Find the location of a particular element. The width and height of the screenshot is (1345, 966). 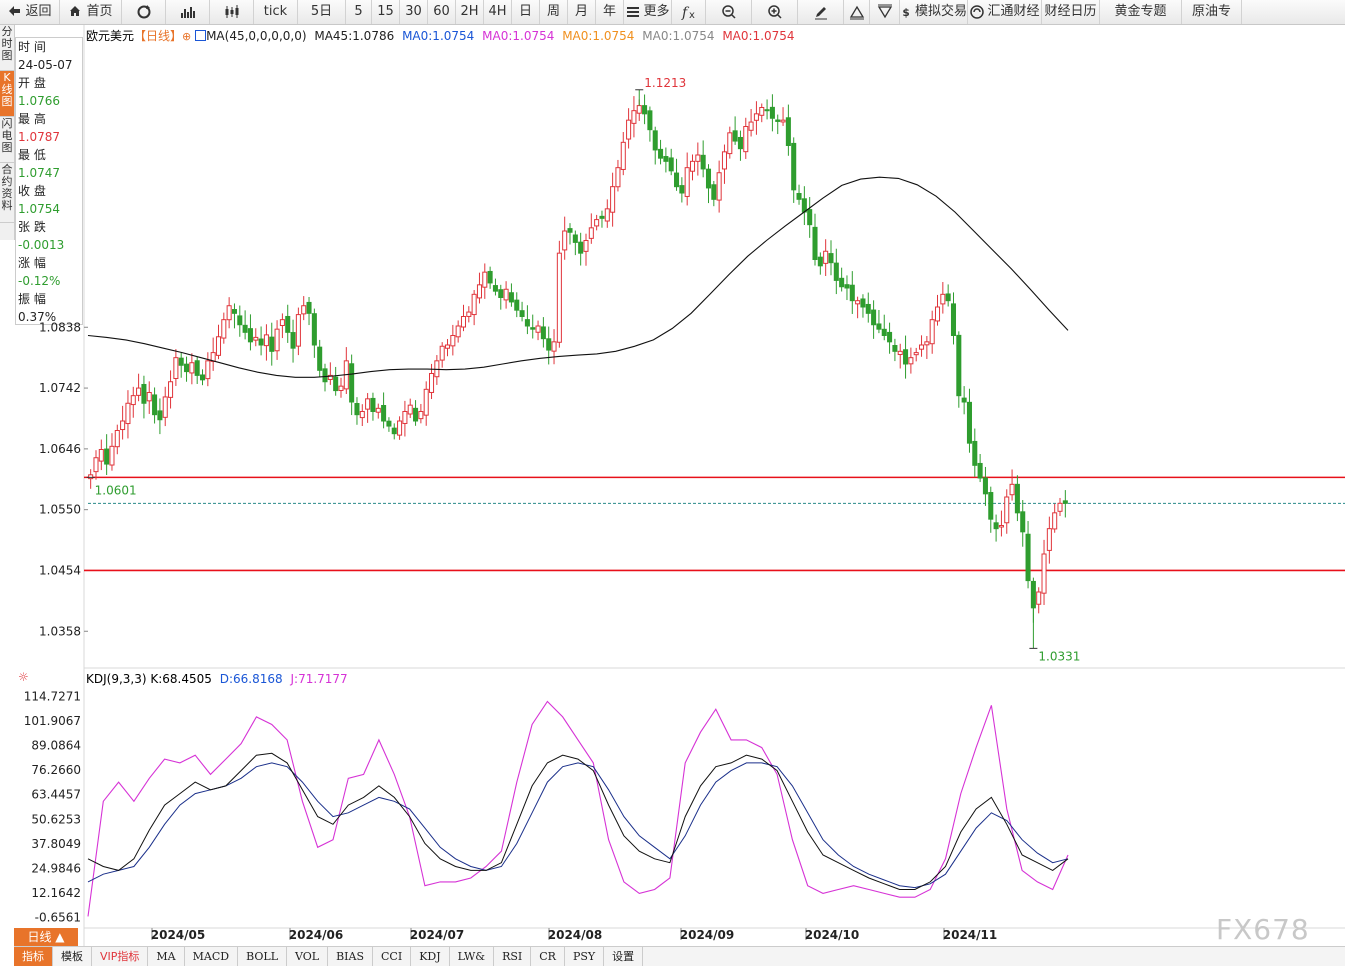

indicator-tab-12: CR is located at coordinates (548, 956).